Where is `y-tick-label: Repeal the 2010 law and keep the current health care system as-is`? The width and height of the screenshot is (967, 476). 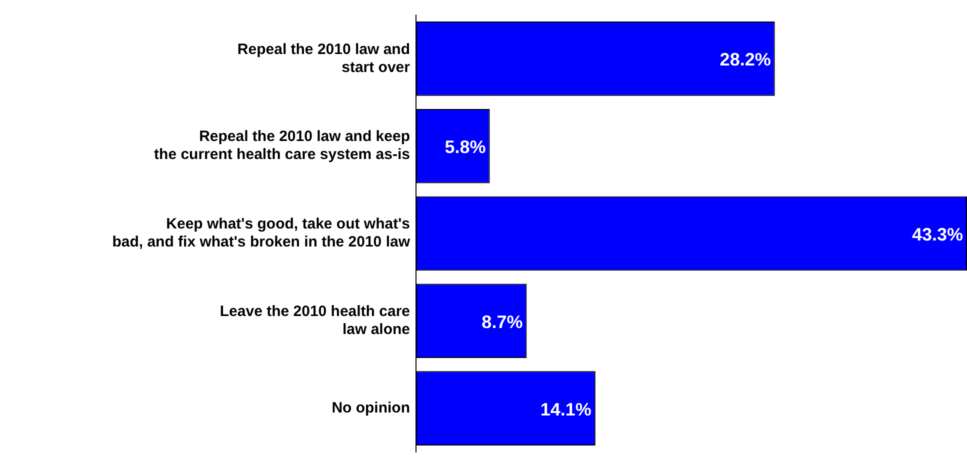
y-tick-label: Repeal the 2010 law and keep the current health care system as-is is located at coordinates (282, 146).